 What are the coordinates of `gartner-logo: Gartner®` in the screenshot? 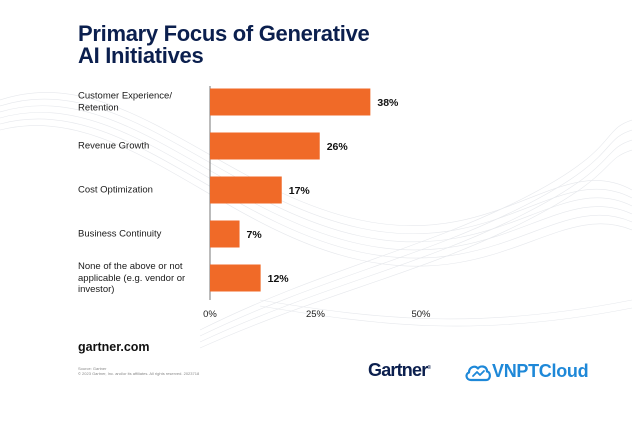 It's located at (399, 370).